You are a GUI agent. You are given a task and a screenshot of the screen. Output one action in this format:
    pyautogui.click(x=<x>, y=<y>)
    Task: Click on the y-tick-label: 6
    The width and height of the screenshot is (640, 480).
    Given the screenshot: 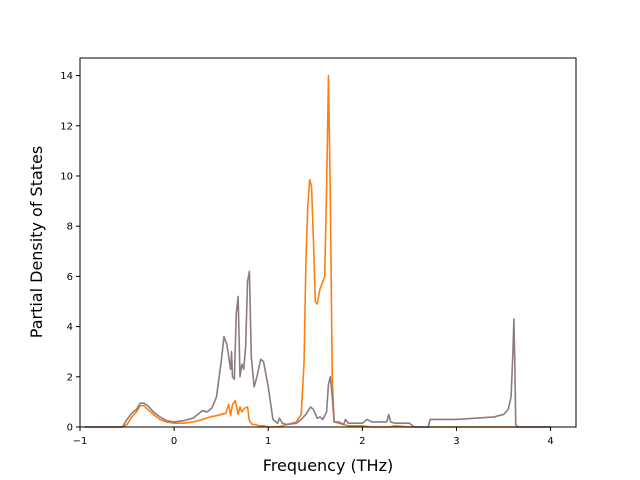 What is the action you would take?
    pyautogui.click(x=70, y=277)
    